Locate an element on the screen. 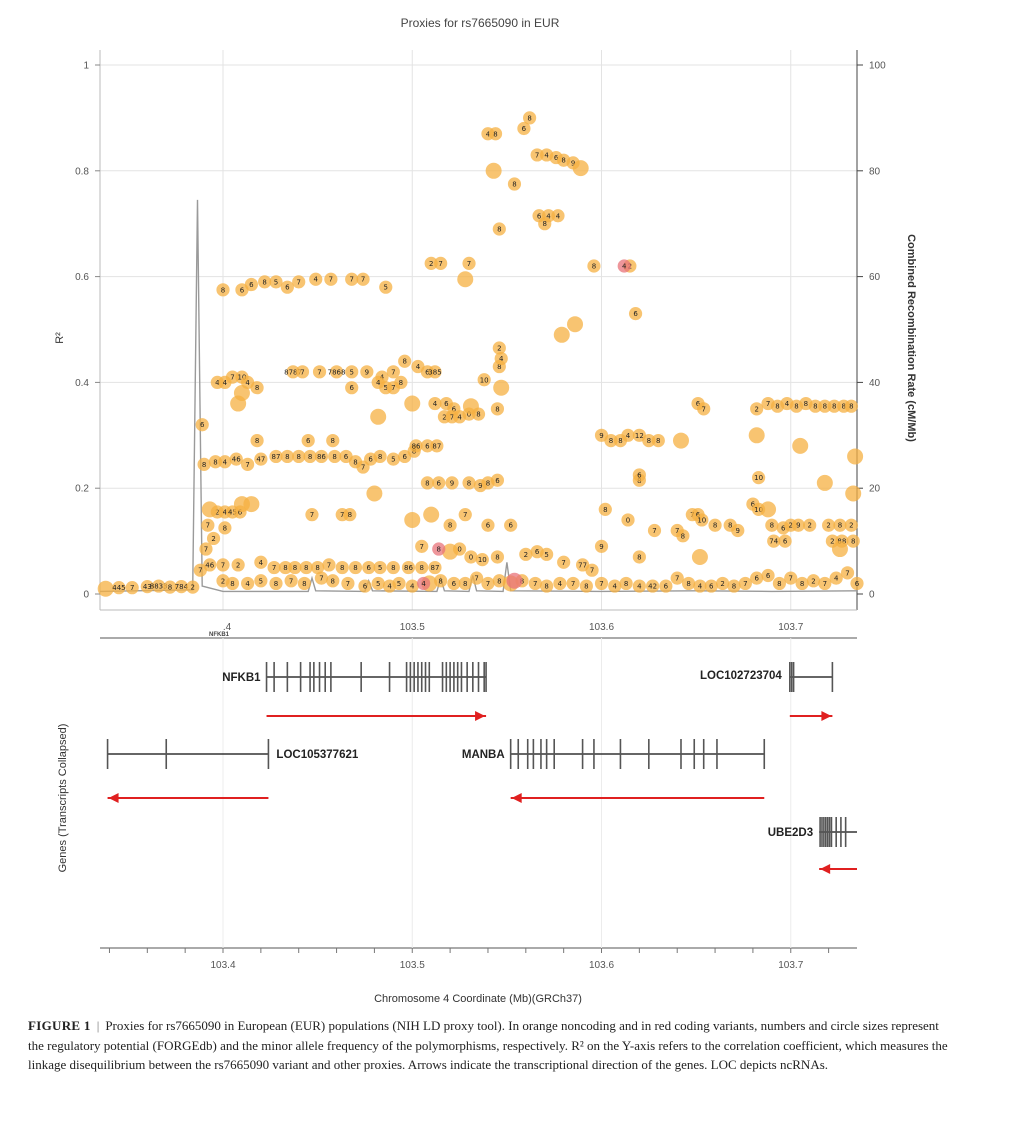  noncoding-proxy-point-label: 8787 is located at coordinates (293, 372).